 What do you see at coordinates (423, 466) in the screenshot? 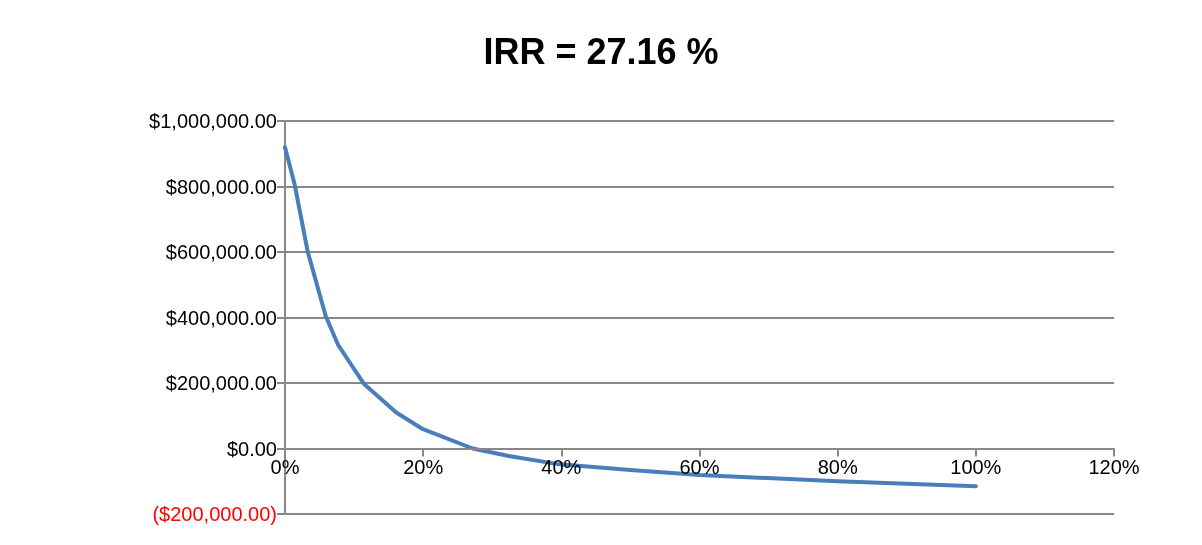
I see `x-tick-label: 20%` at bounding box center [423, 466].